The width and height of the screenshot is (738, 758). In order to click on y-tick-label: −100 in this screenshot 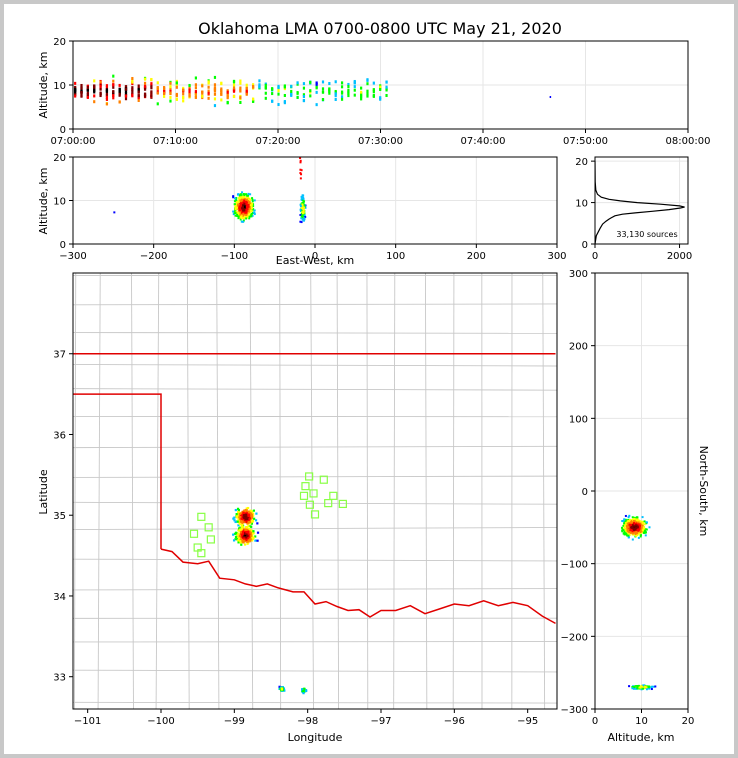, I will do `click(574, 565)`.